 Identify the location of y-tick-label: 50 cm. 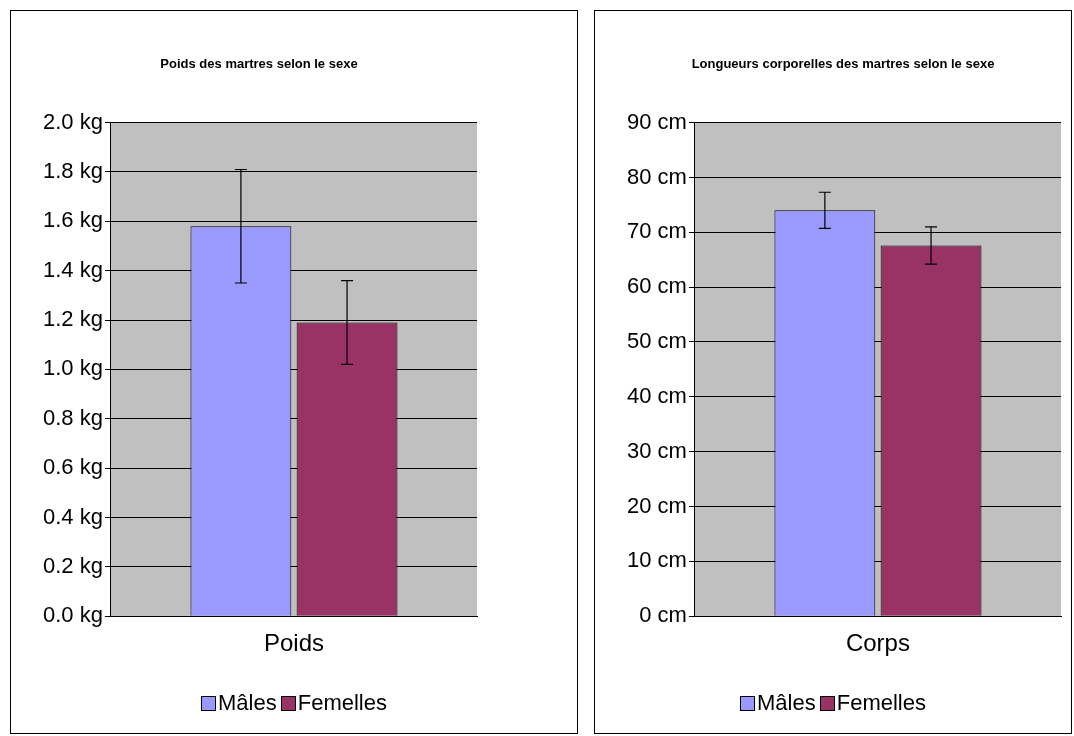
(656, 341).